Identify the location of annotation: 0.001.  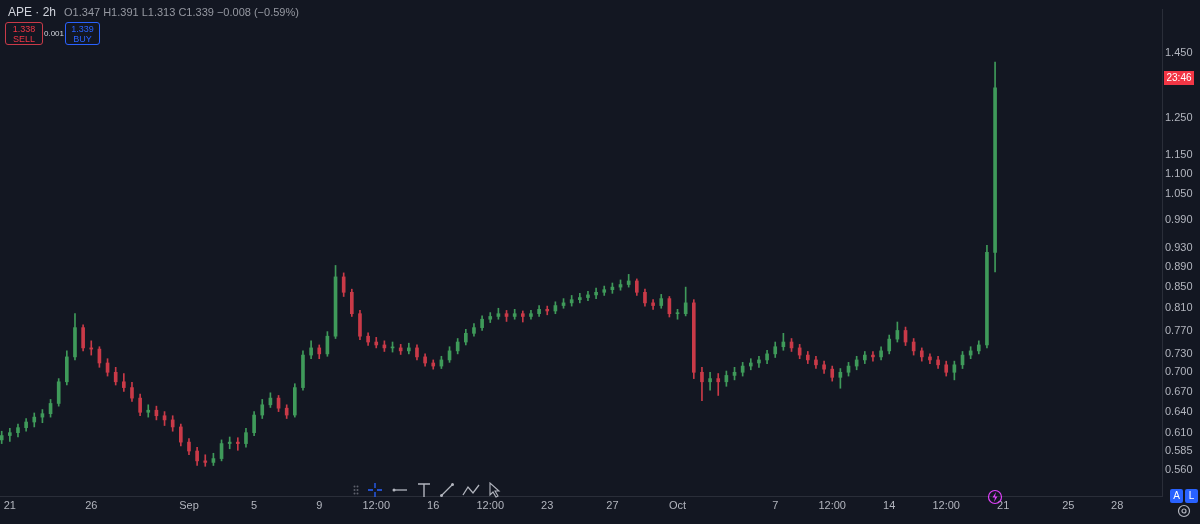
(54, 33).